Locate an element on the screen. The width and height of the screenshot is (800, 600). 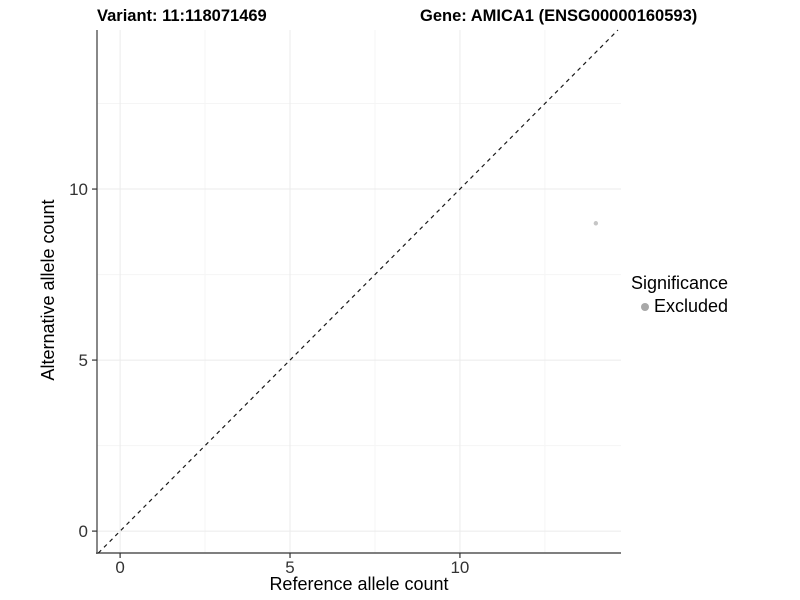
legend-key-dot-icon is located at coordinates (645, 306).